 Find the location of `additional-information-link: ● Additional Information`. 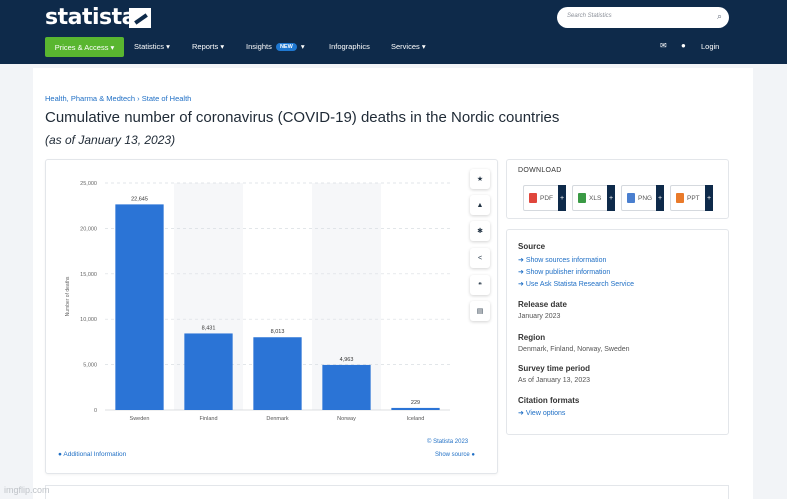

additional-information-link: ● Additional Information is located at coordinates (92, 454).